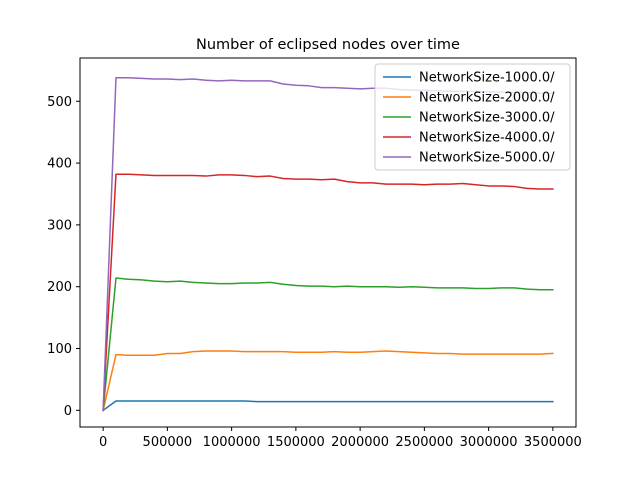  Describe the element at coordinates (59, 287) in the screenshot. I see `y-tick-label: 200` at that location.